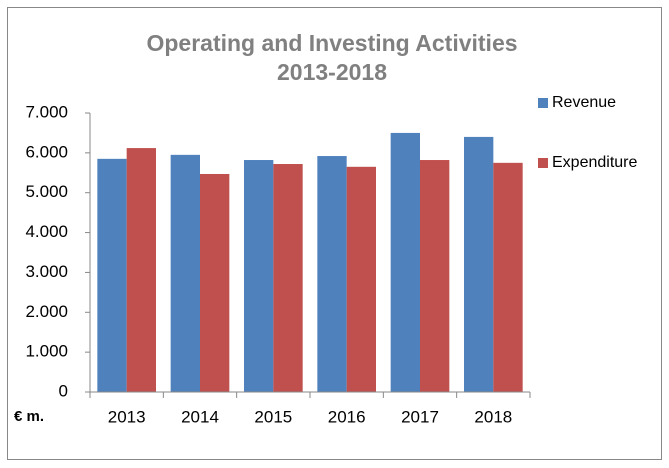 This screenshot has height=468, width=669. Describe the element at coordinates (127, 416) in the screenshot. I see `x-tick-label: 2013` at that location.